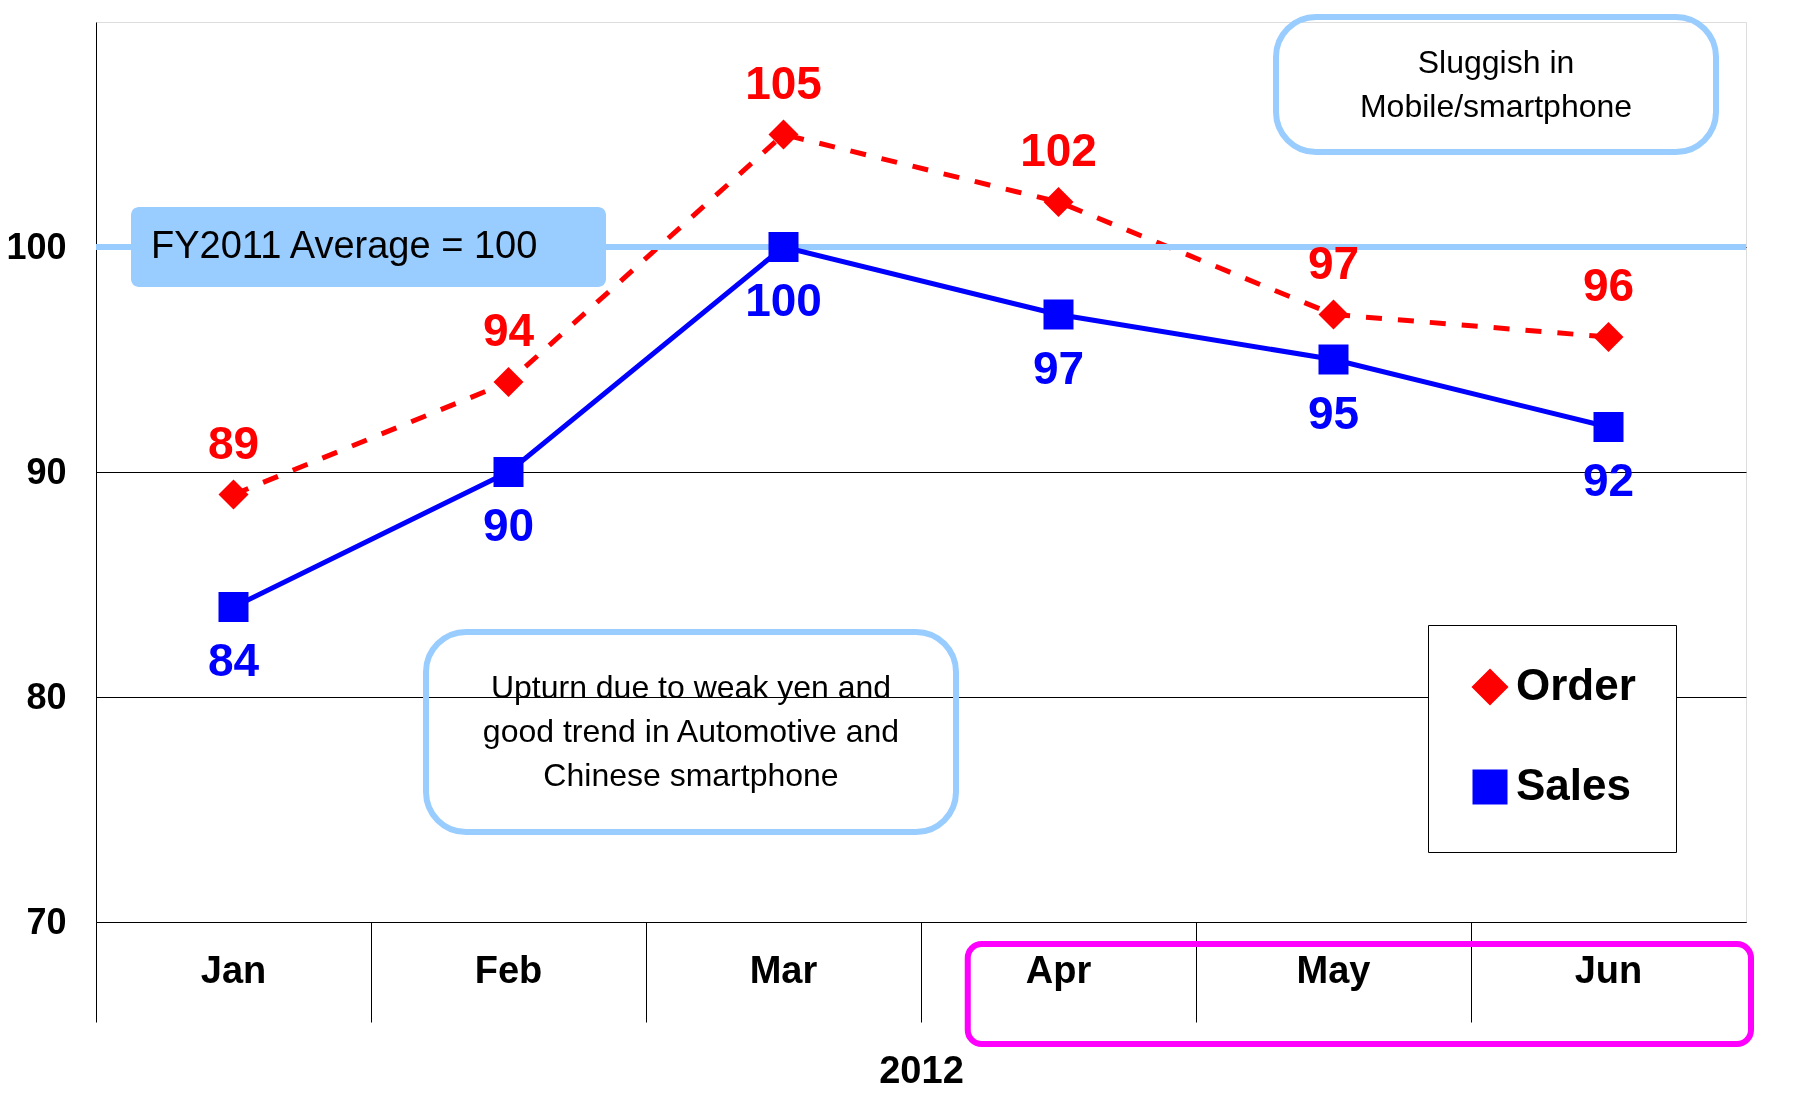  What do you see at coordinates (783, 82) in the screenshot?
I see `data-label: 105` at bounding box center [783, 82].